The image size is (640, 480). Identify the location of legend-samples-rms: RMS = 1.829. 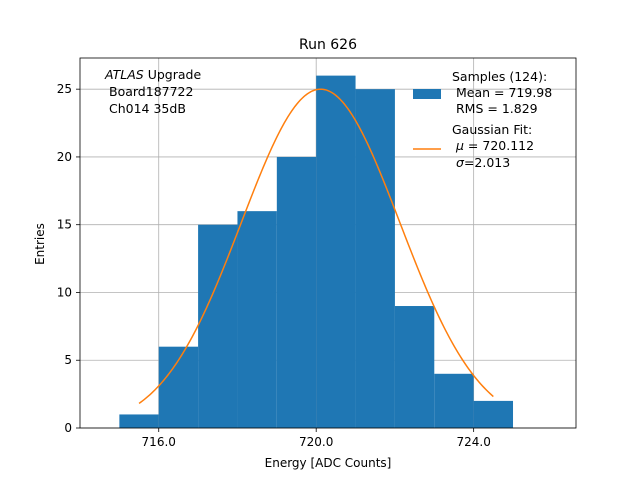
(497, 108).